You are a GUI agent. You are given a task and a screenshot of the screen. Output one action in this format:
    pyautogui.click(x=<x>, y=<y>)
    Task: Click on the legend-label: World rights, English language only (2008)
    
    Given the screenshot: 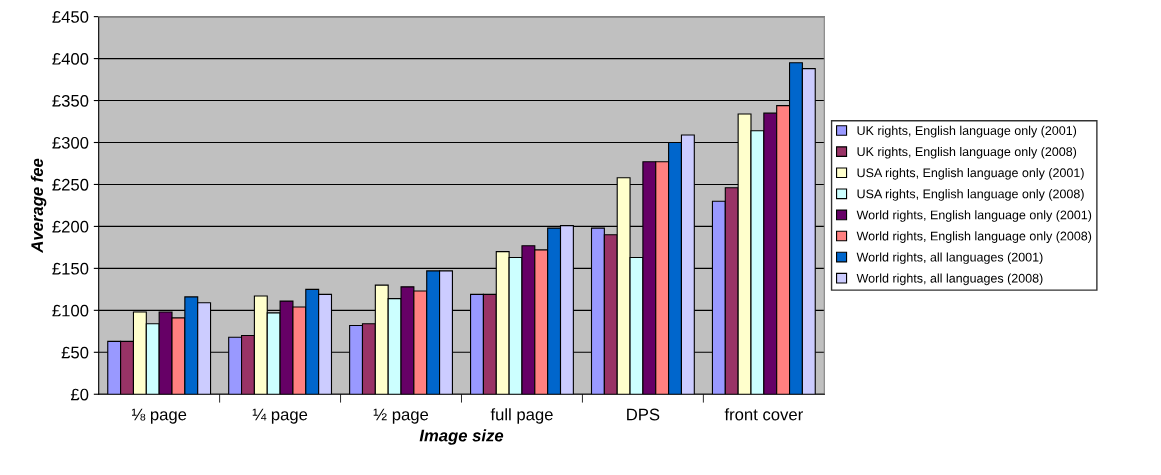 What is the action you would take?
    pyautogui.click(x=974, y=237)
    